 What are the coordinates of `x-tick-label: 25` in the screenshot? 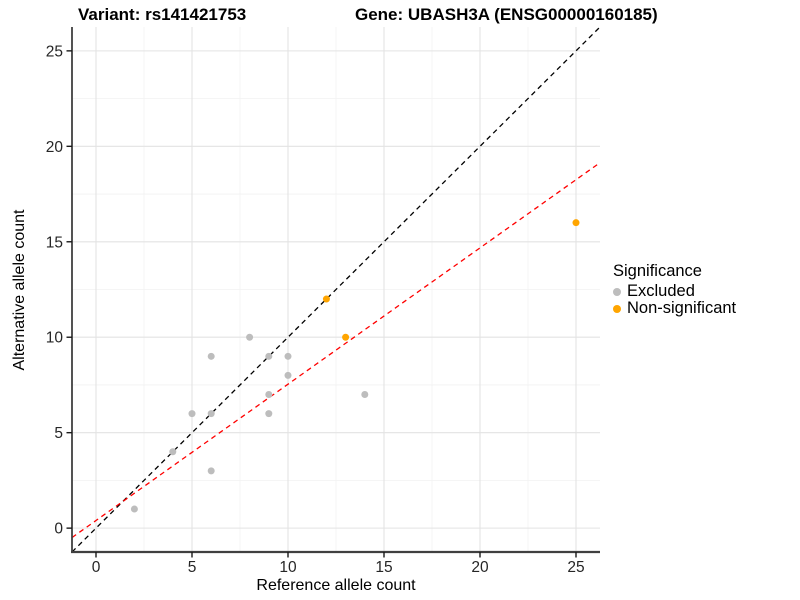 It's located at (575, 567).